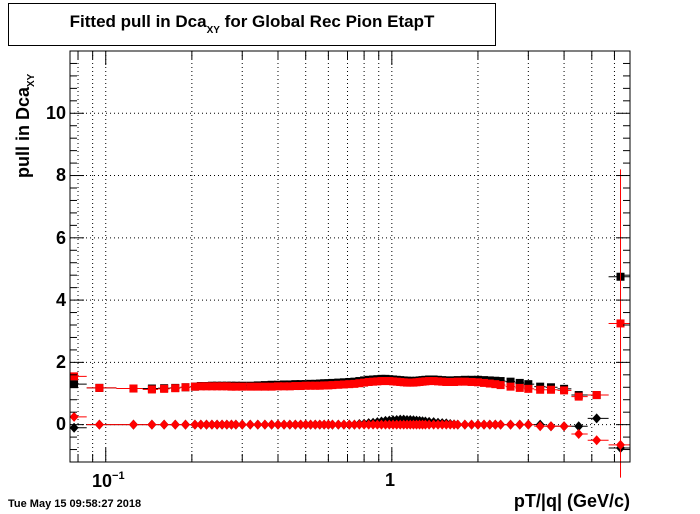  Describe the element at coordinates (60, 238) in the screenshot. I see `y-tick-label: 6` at that location.